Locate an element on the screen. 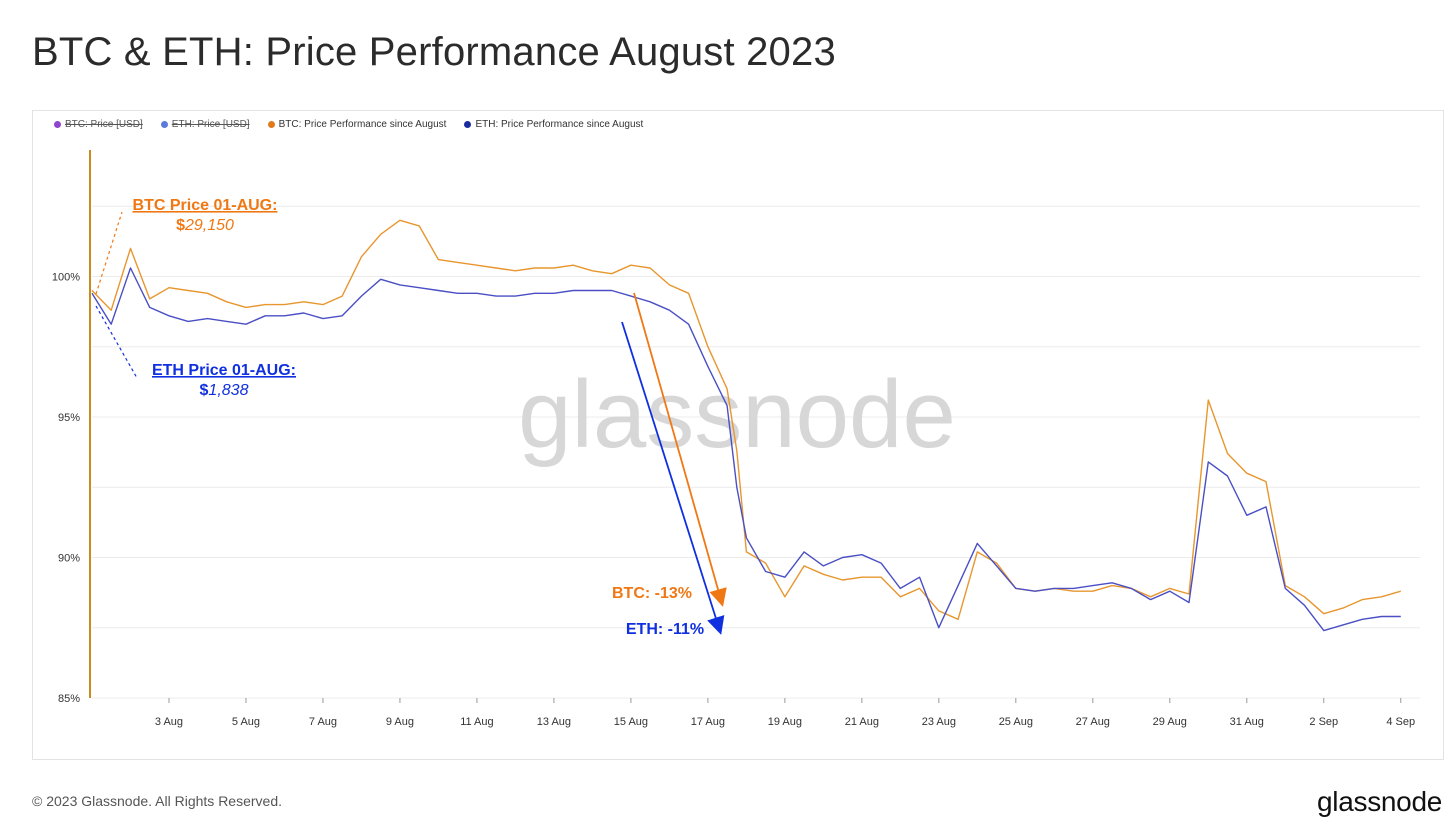  btc-start-leader-line is located at coordinates (109, 253).